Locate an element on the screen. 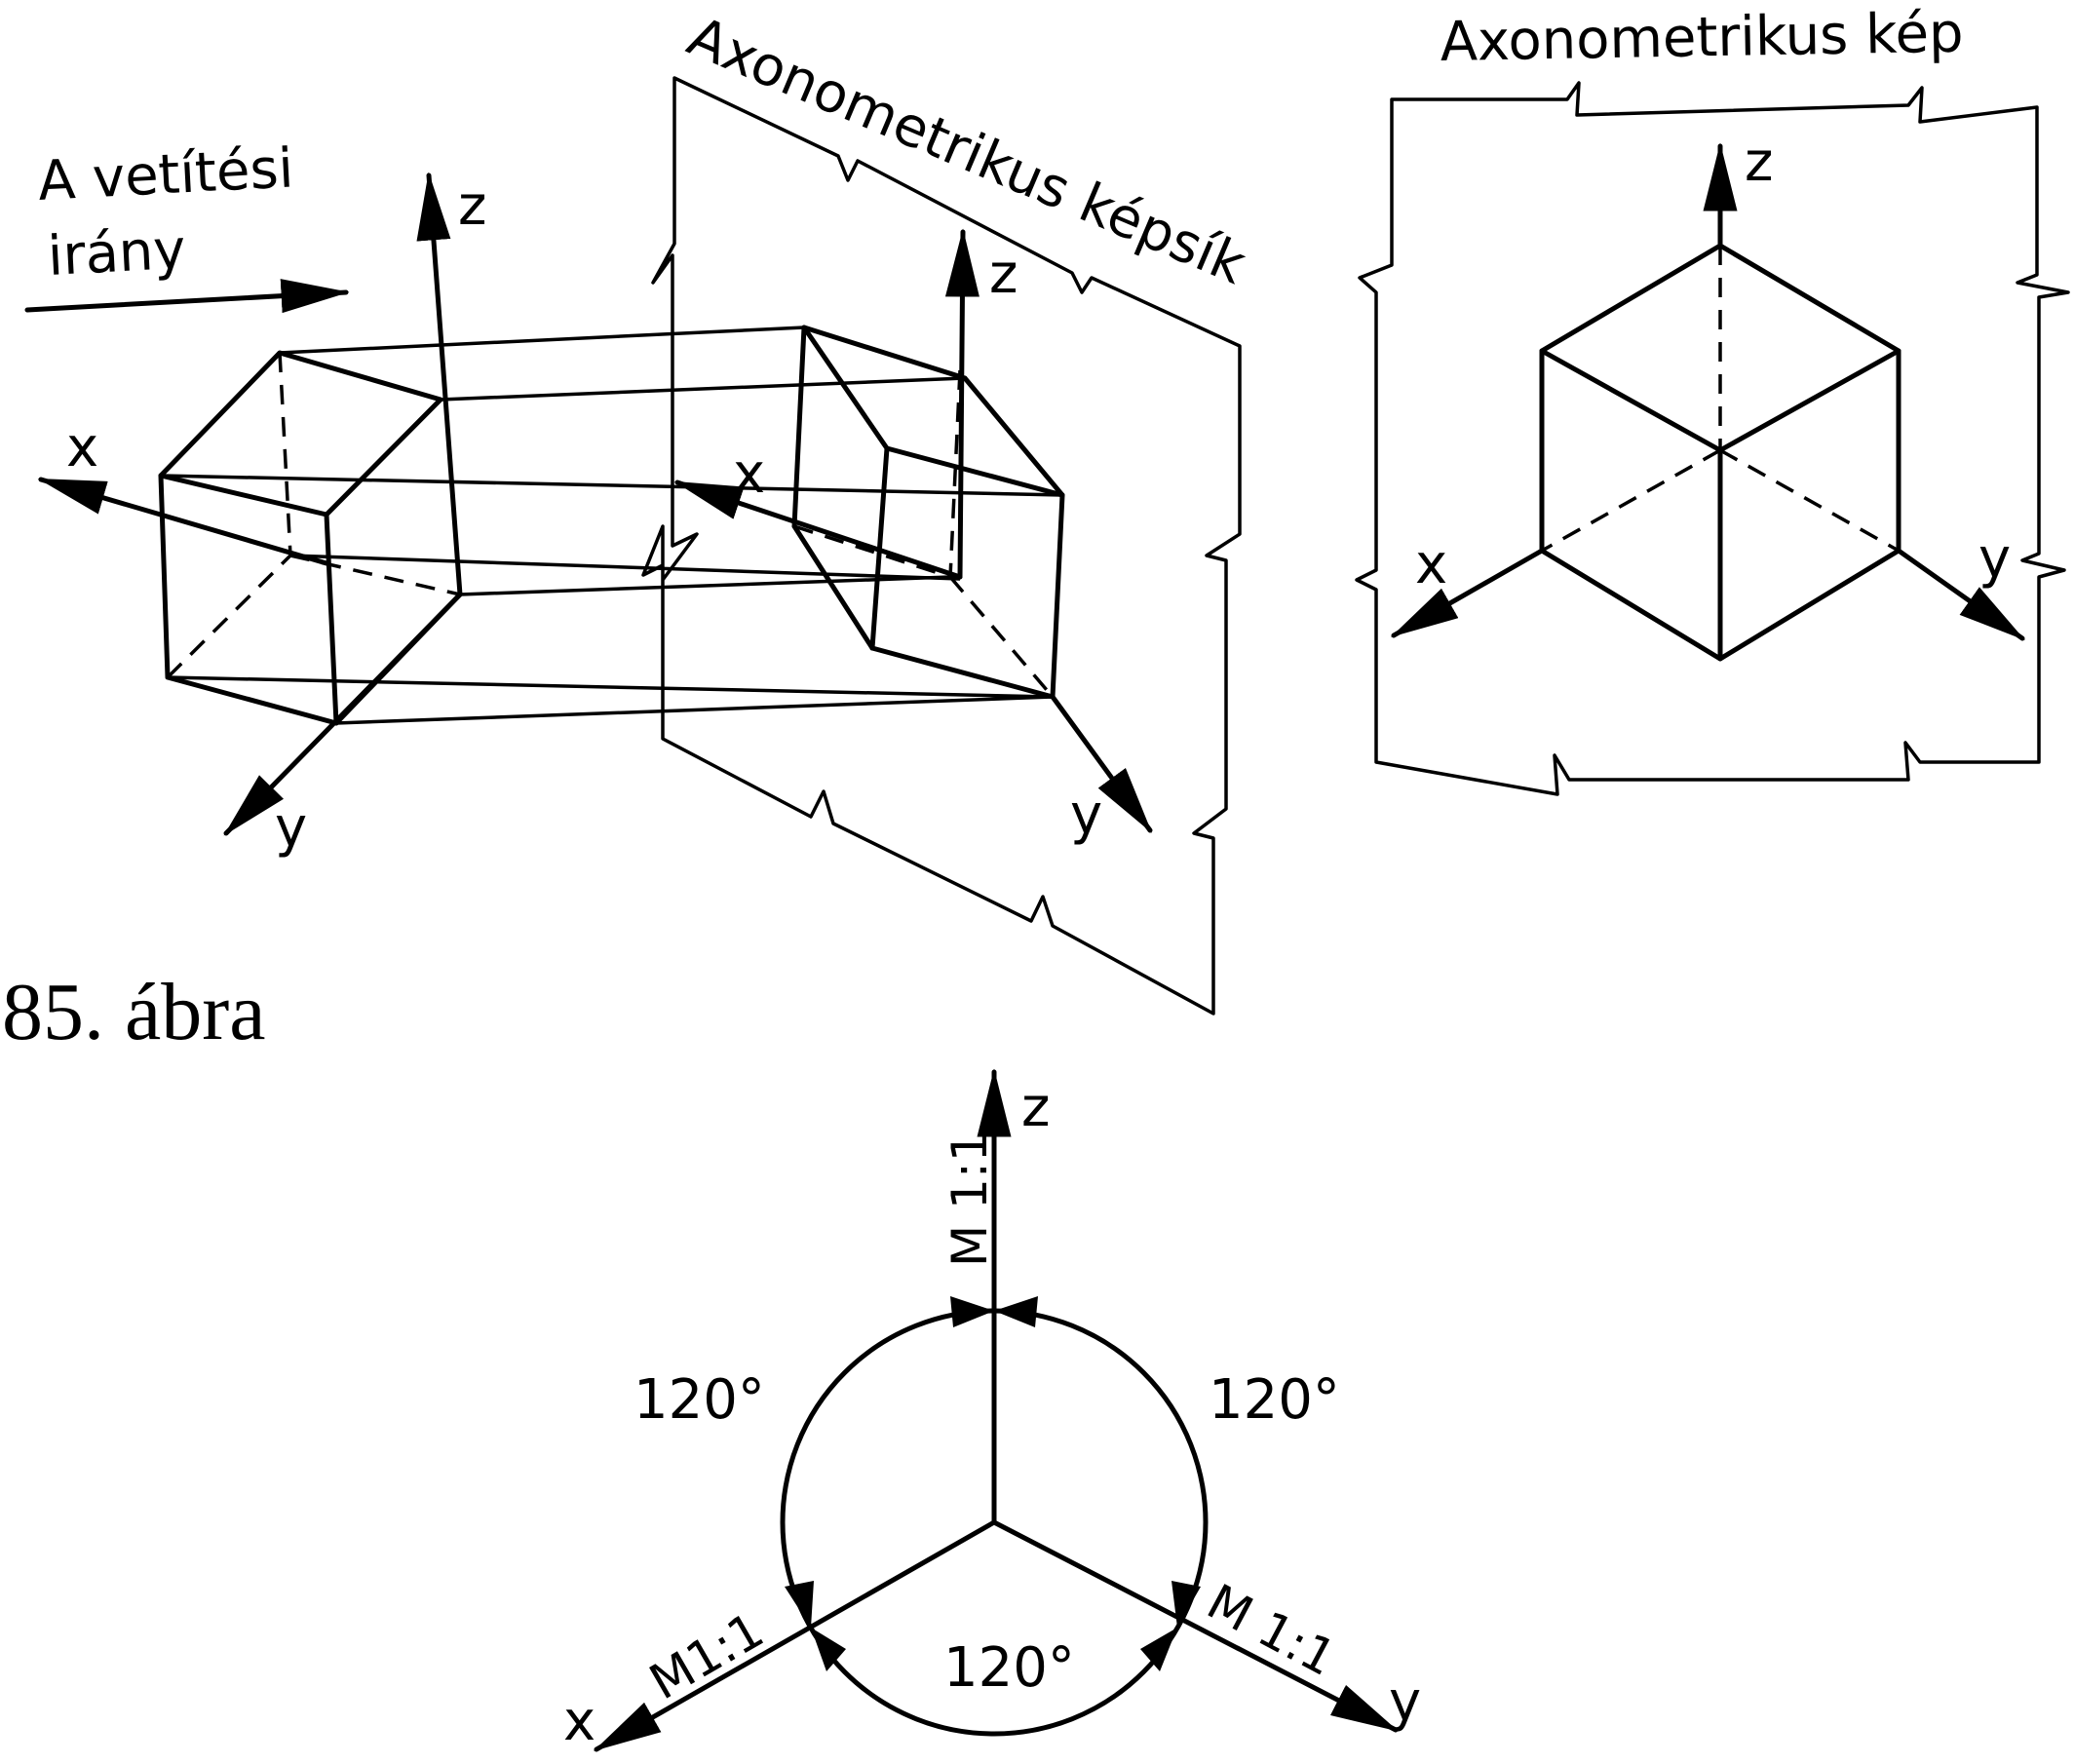 The width and height of the screenshot is (2074, 1764). scale-z-label: M 1:1 is located at coordinates (969, 1199).